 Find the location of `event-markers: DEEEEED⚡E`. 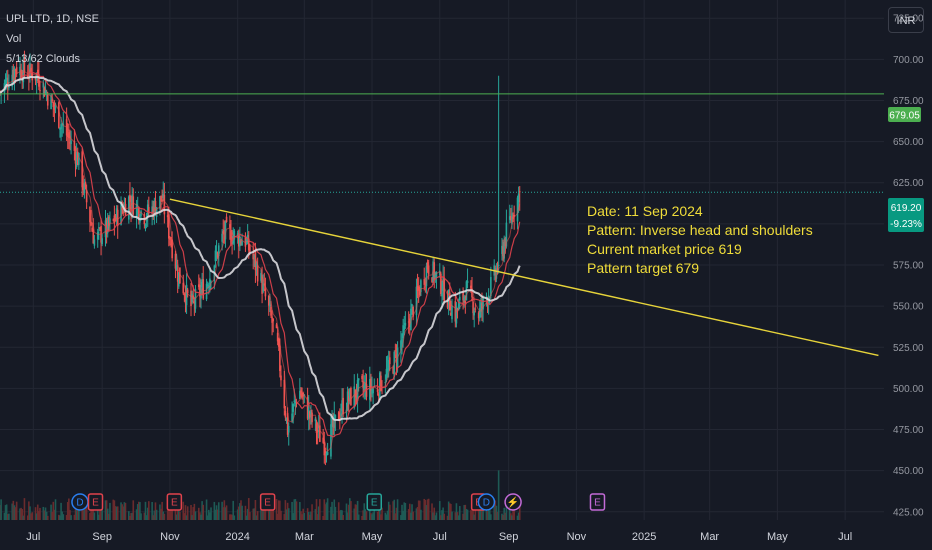

event-markers: DEEEEED⚡E is located at coordinates (338, 502).